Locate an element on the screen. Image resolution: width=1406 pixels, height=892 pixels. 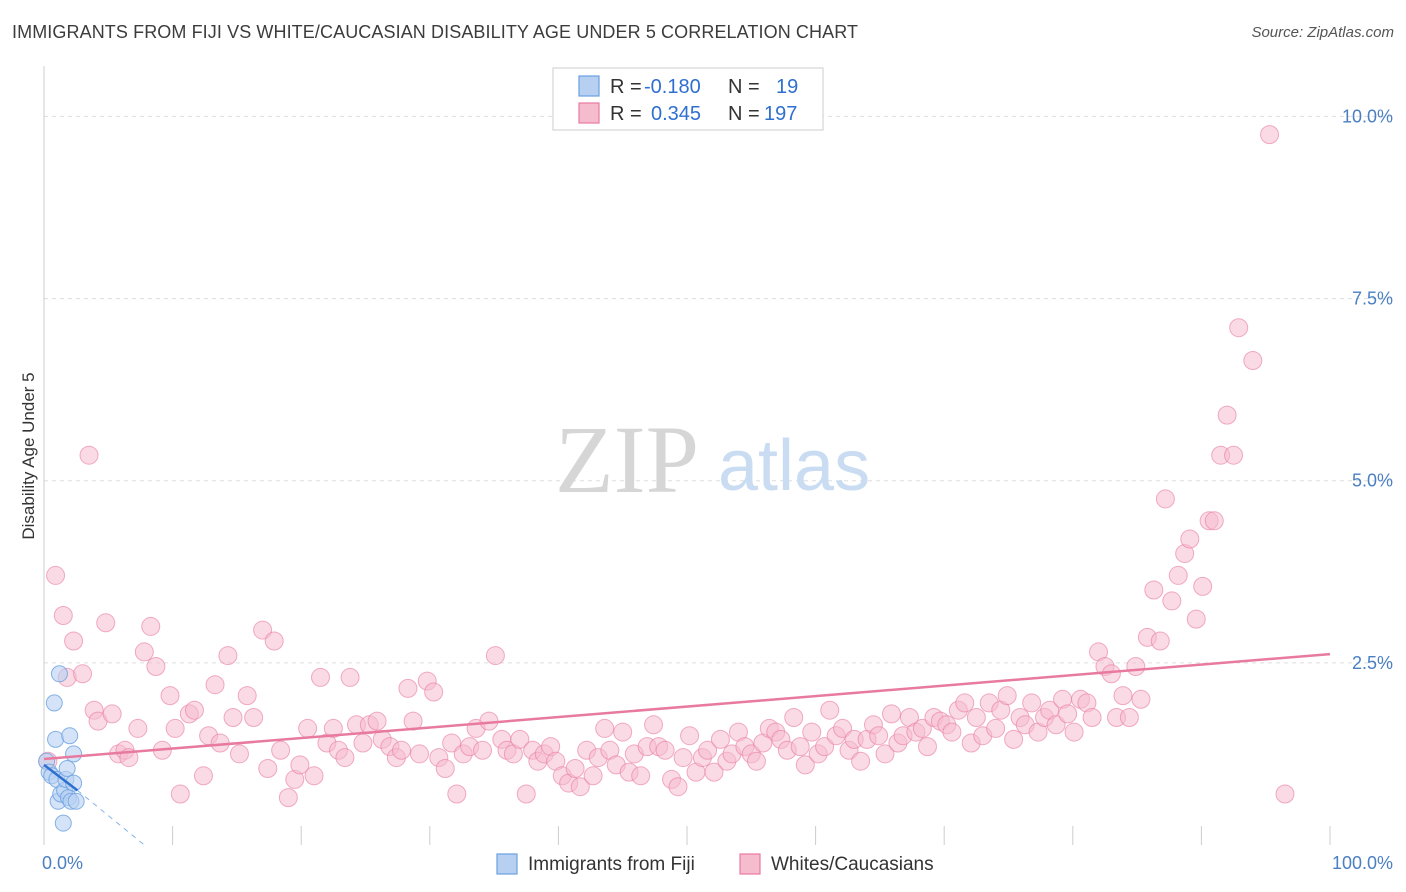
trend-line-fiji is located at coordinates (61, 777).